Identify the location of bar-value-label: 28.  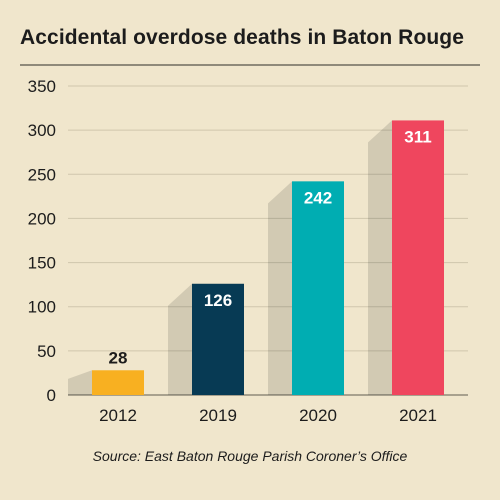
(118, 357).